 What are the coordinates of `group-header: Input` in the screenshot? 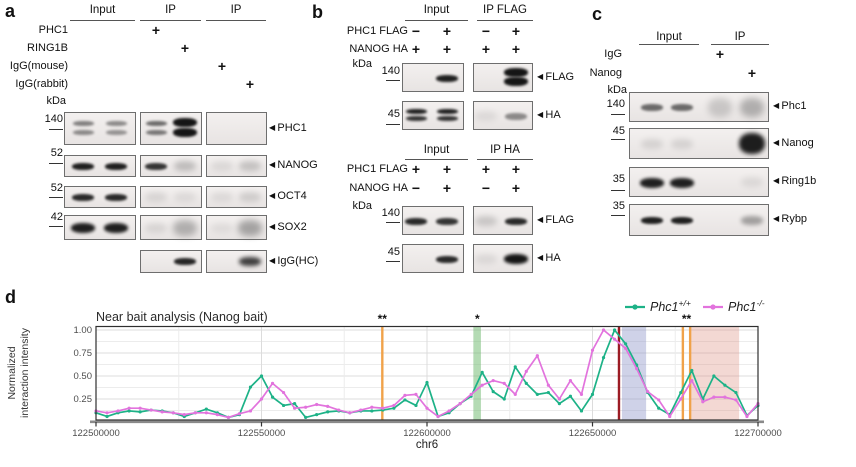 It's located at (669, 37).